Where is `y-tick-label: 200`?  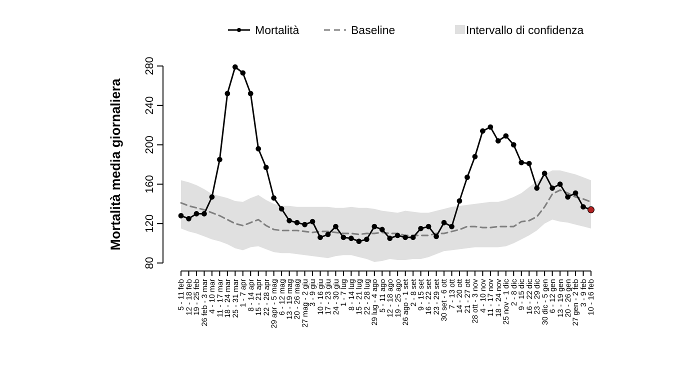
y-tick-label: 200 is located at coordinates (150, 145).